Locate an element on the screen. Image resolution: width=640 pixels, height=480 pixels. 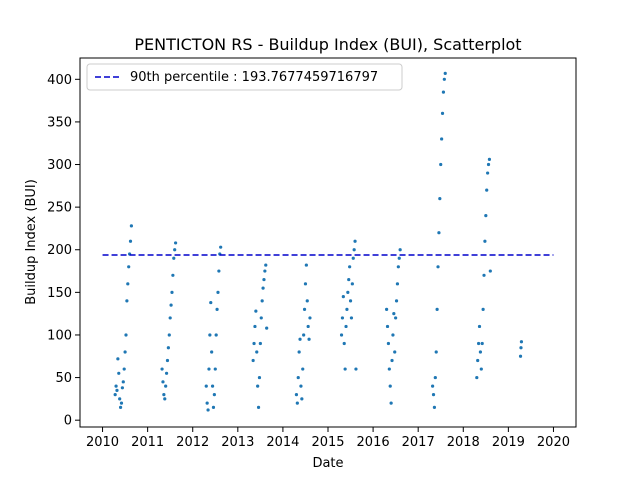
y-tick-label: 100 is located at coordinates (59, 335).